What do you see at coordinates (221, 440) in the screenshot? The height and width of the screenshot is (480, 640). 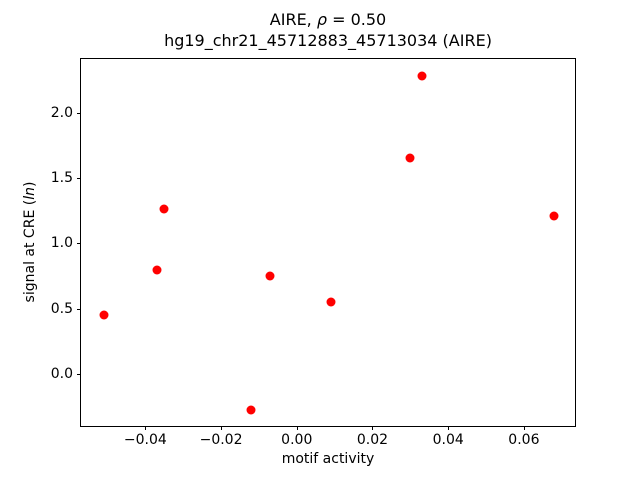 I see `x-tick-label: −0.02` at bounding box center [221, 440].